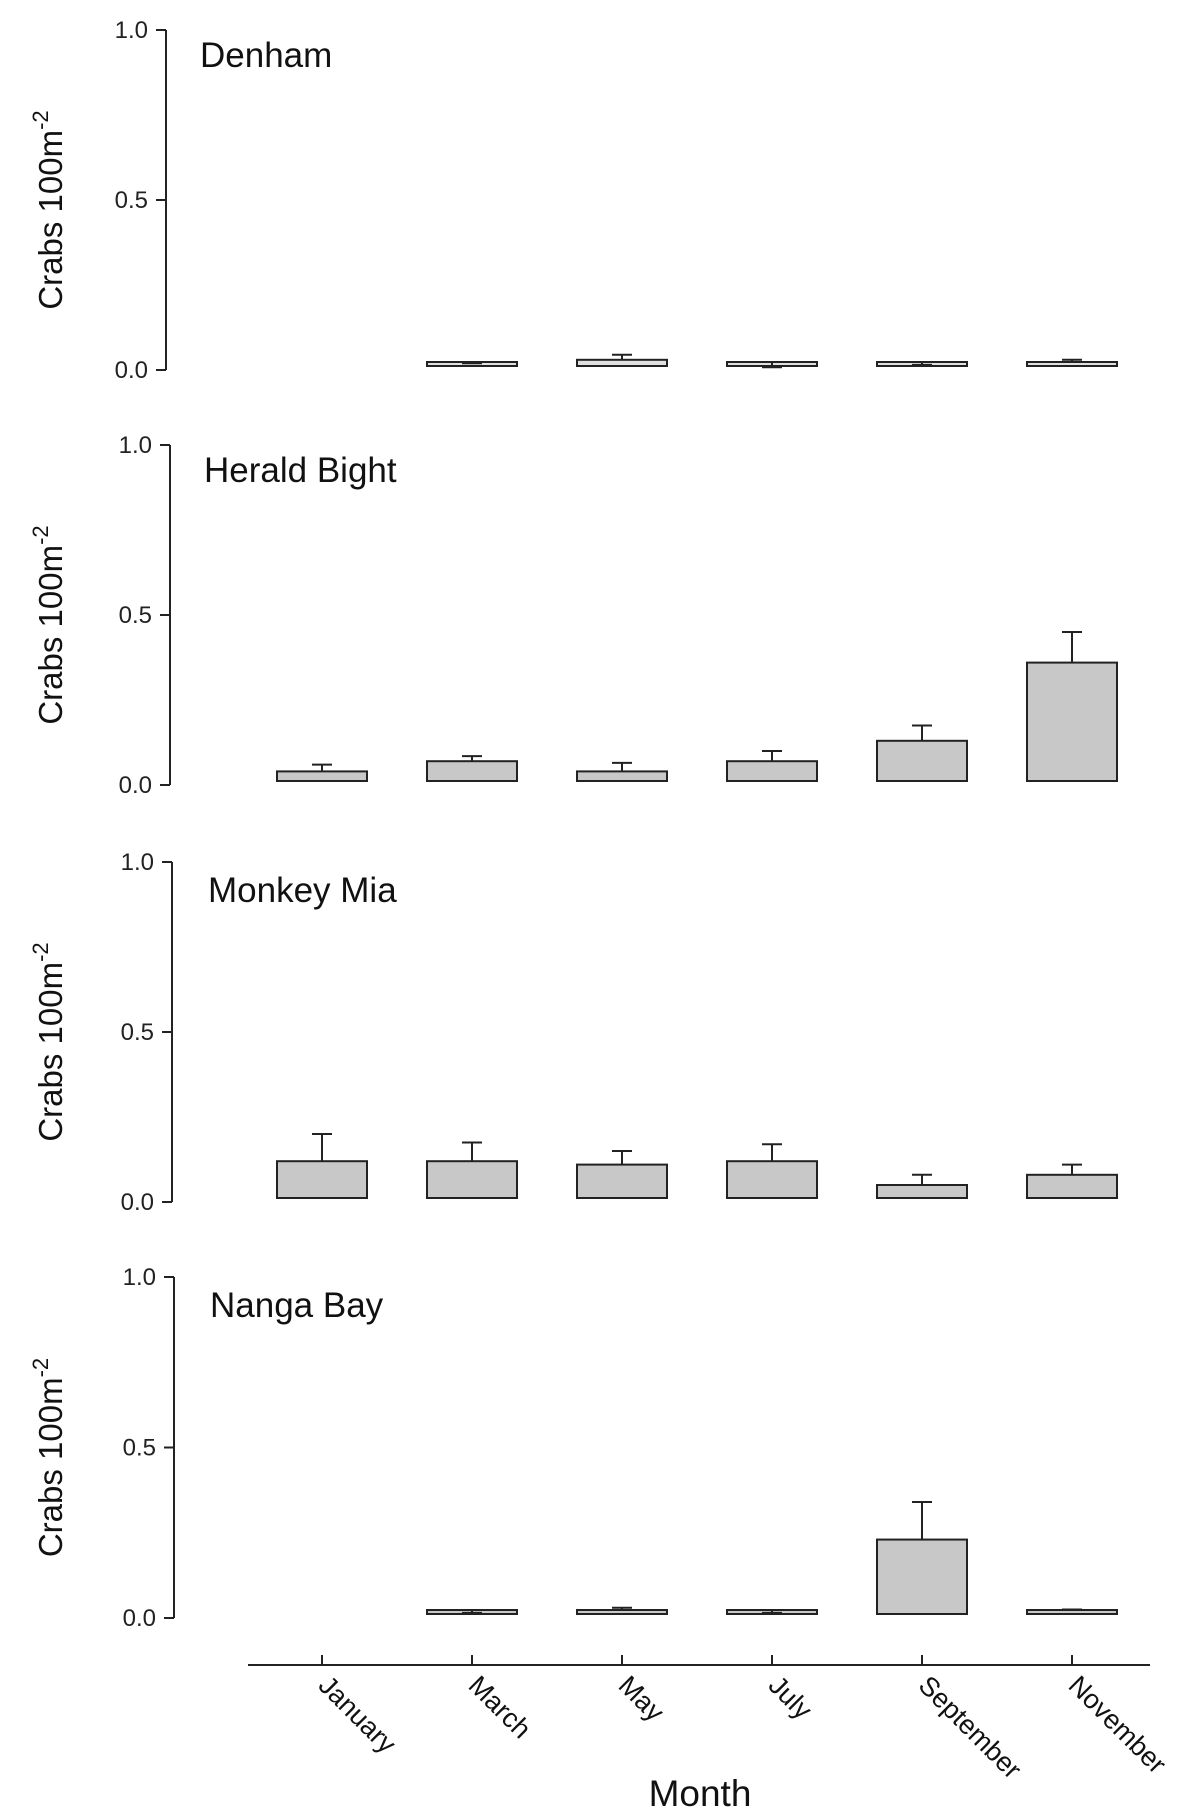  Describe the element at coordinates (500, 1707) in the screenshot. I see `x-tick-label-march: March` at that location.